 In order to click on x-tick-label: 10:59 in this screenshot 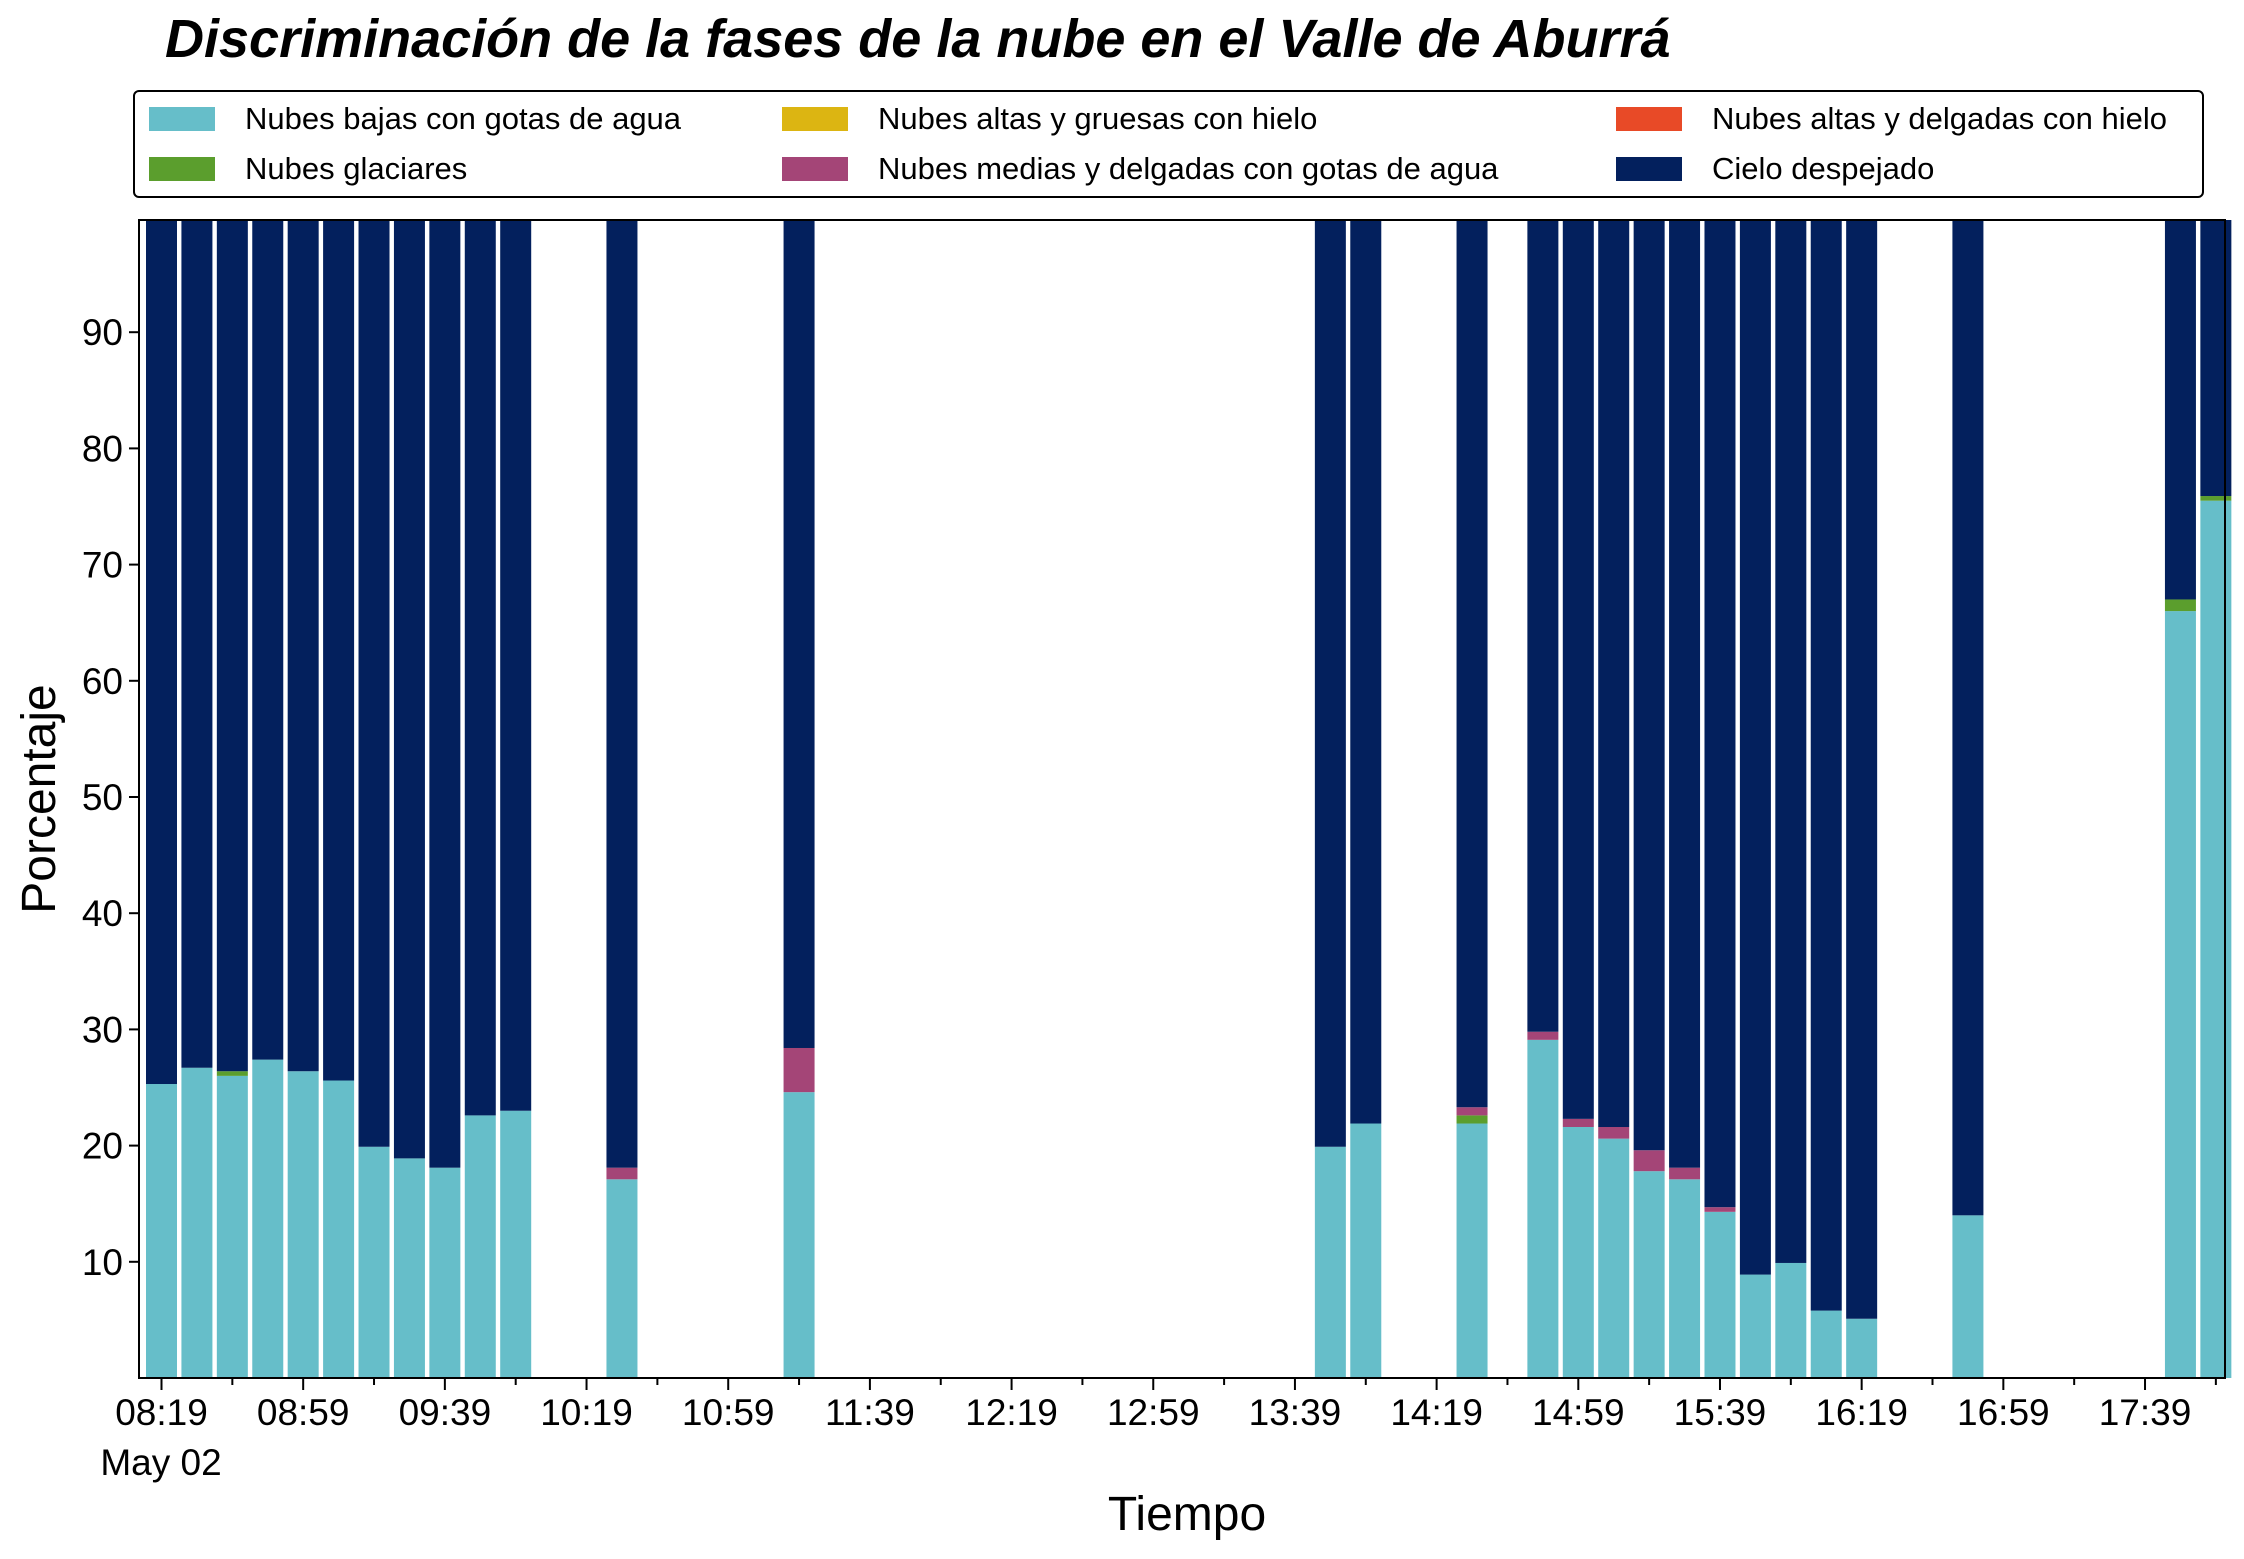, I will do `click(728, 1412)`.